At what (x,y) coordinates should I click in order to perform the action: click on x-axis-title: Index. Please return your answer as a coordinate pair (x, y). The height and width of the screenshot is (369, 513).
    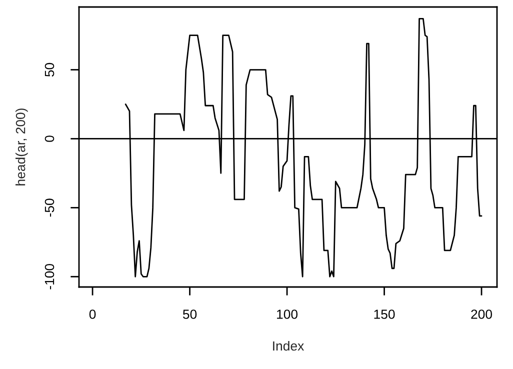
    Looking at the image, I should click on (288, 345).